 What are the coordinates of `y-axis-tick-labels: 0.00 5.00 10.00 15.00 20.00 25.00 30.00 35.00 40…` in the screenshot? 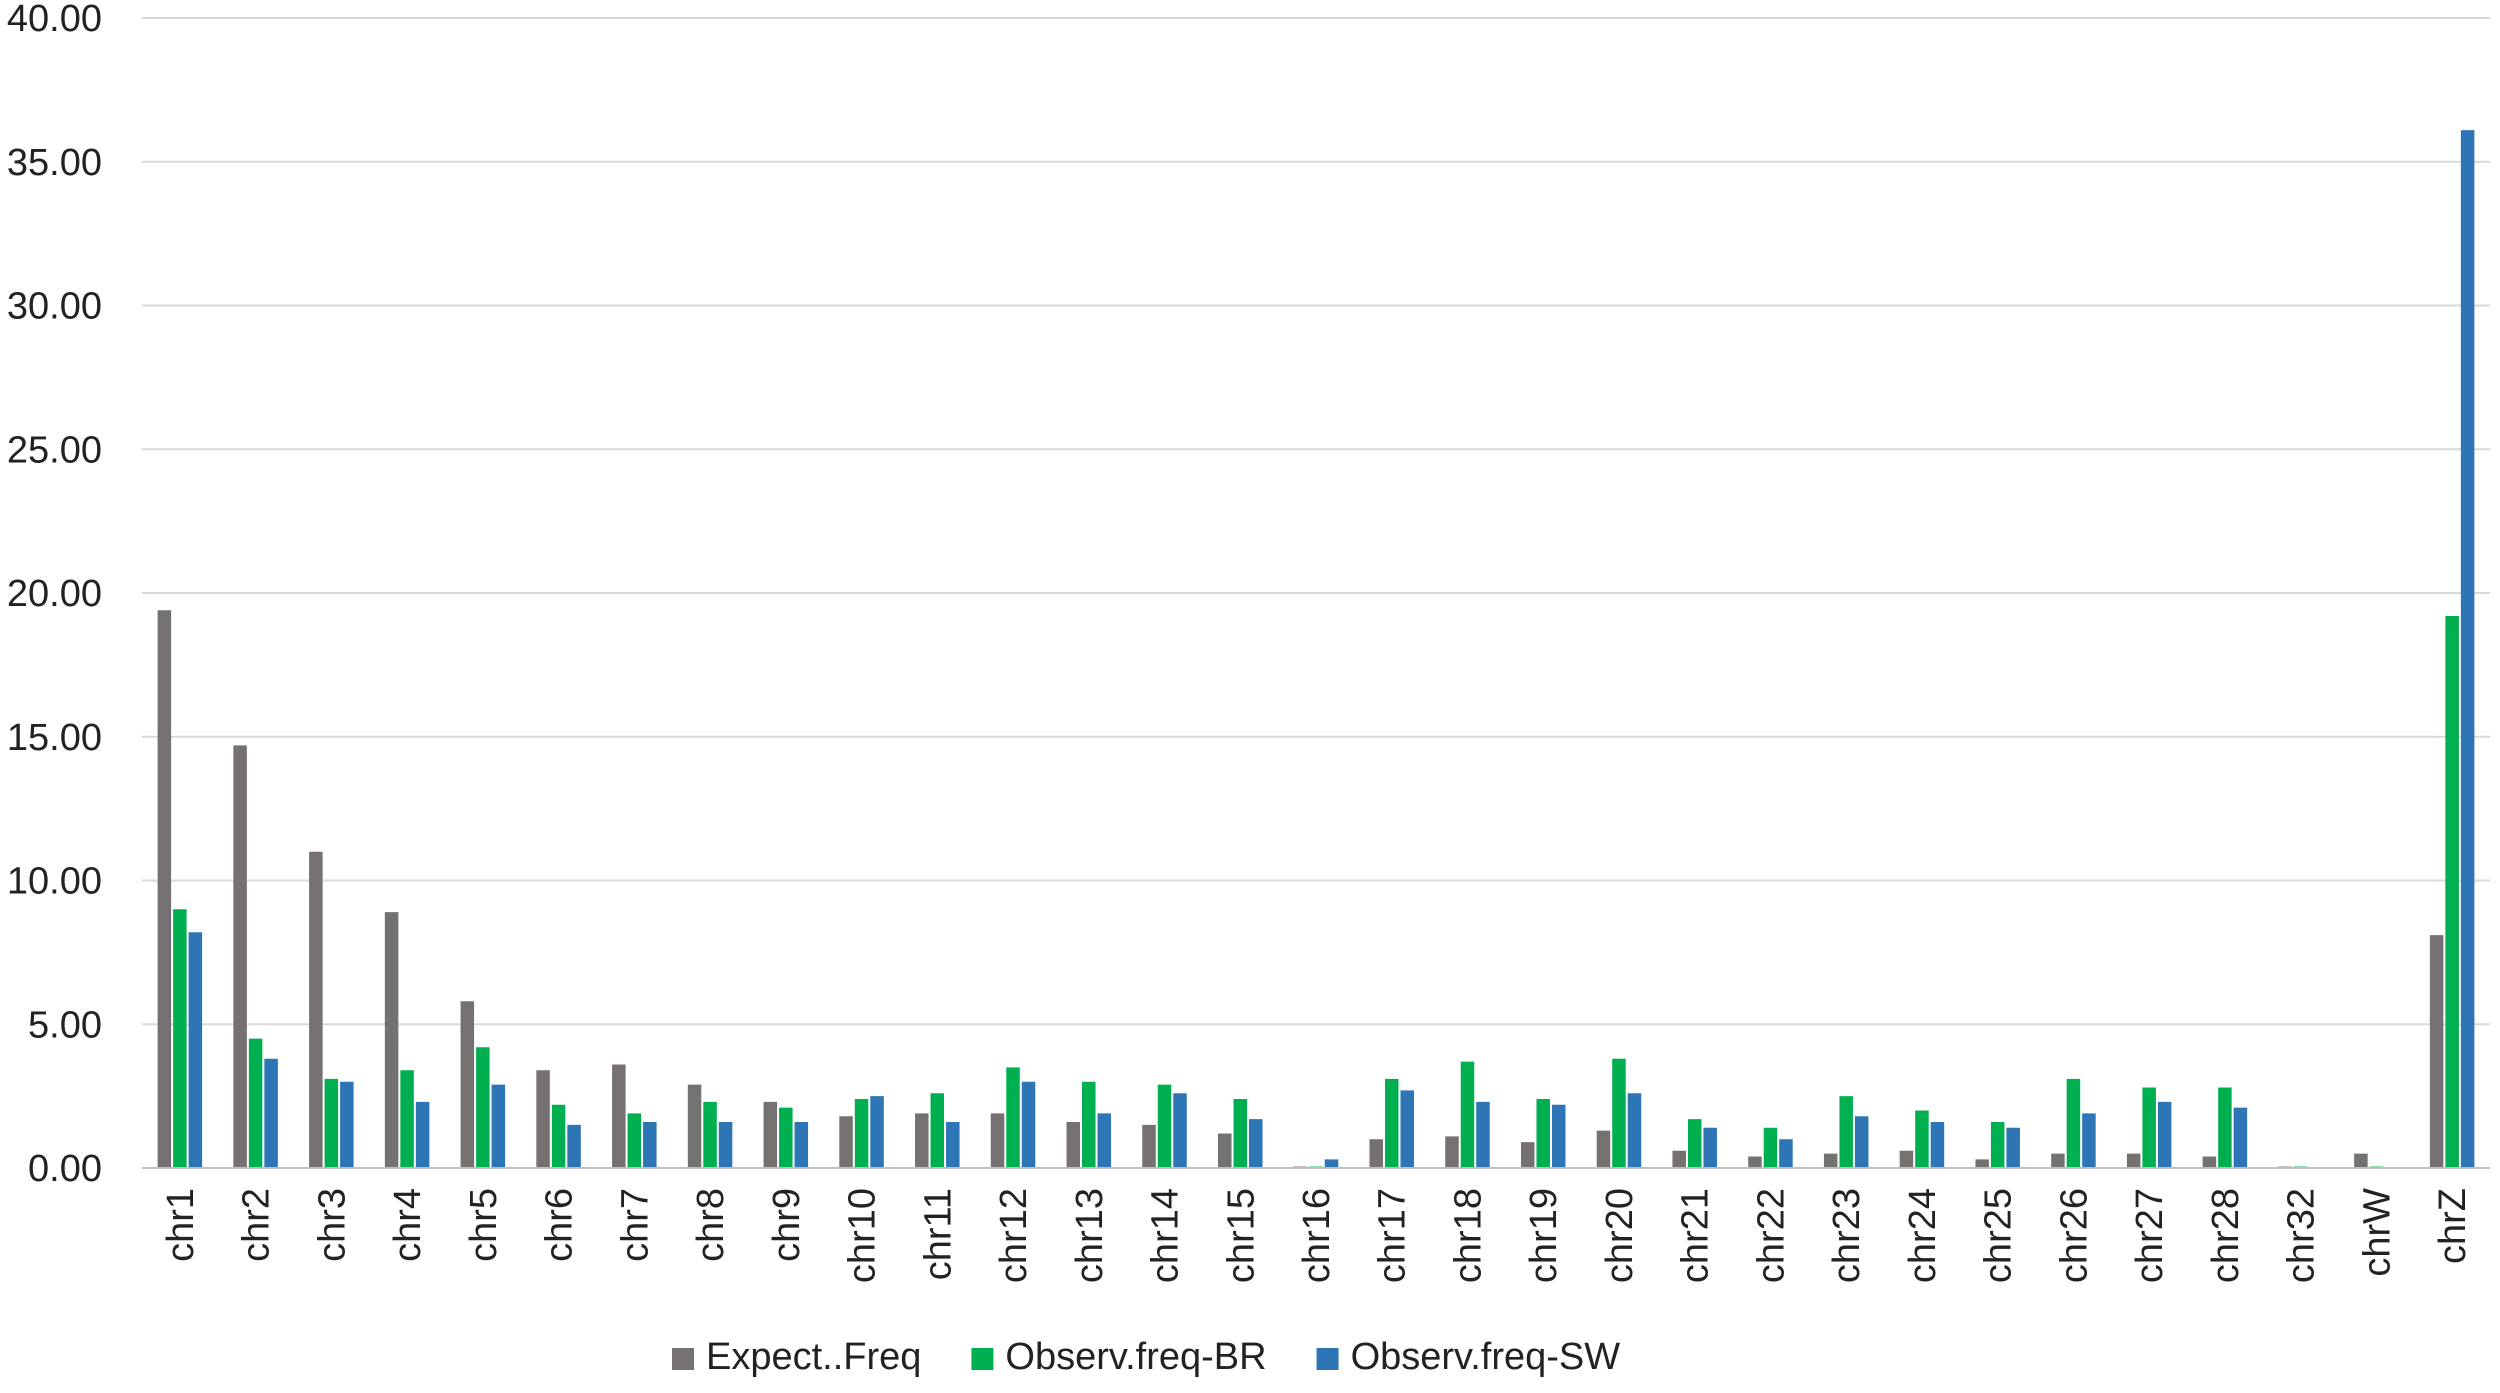 It's located at (54, 595).